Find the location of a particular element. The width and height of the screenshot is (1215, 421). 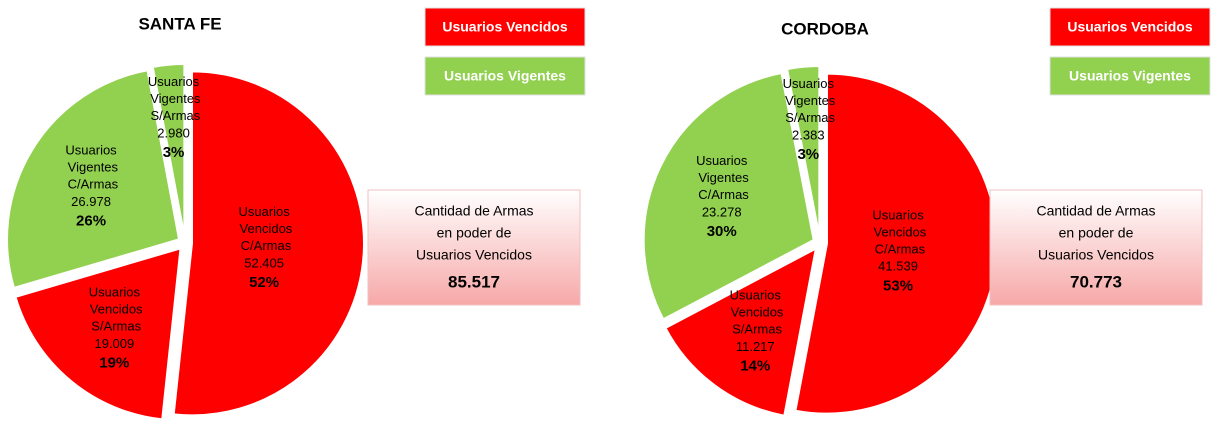

slice-percent: 53% is located at coordinates (898, 285).